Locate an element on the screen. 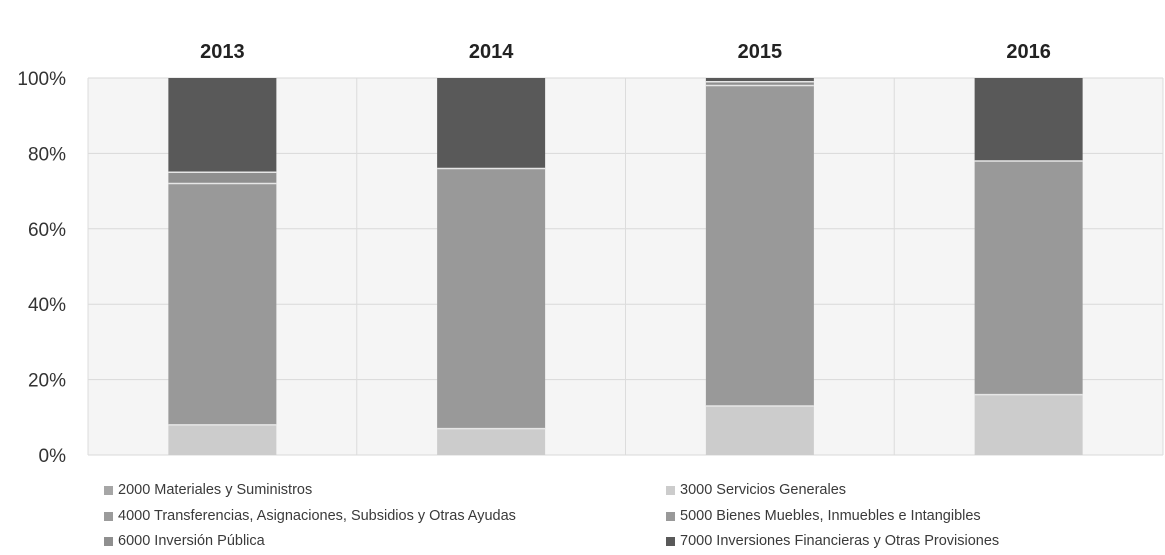 The width and height of the screenshot is (1165, 555). legend-label: 6000 Inversión Pública is located at coordinates (191, 541).